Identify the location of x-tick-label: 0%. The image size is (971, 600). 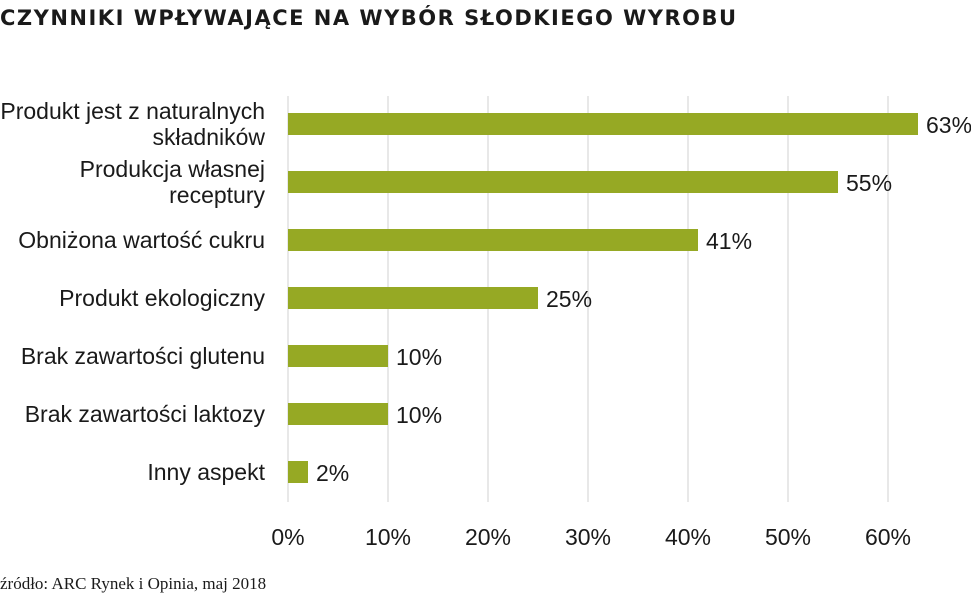
(287, 537).